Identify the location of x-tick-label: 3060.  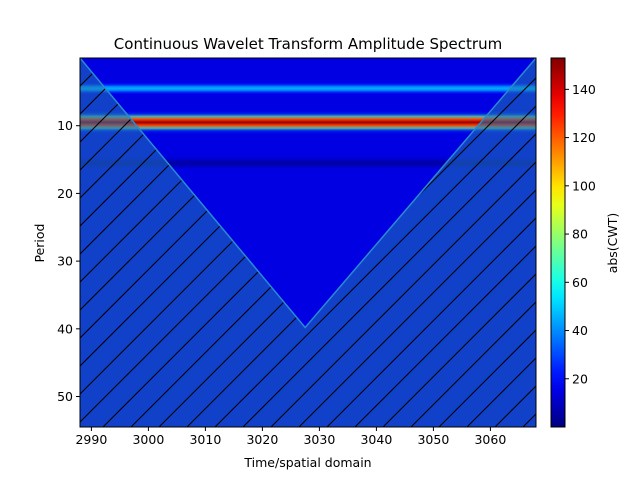
(490, 439).